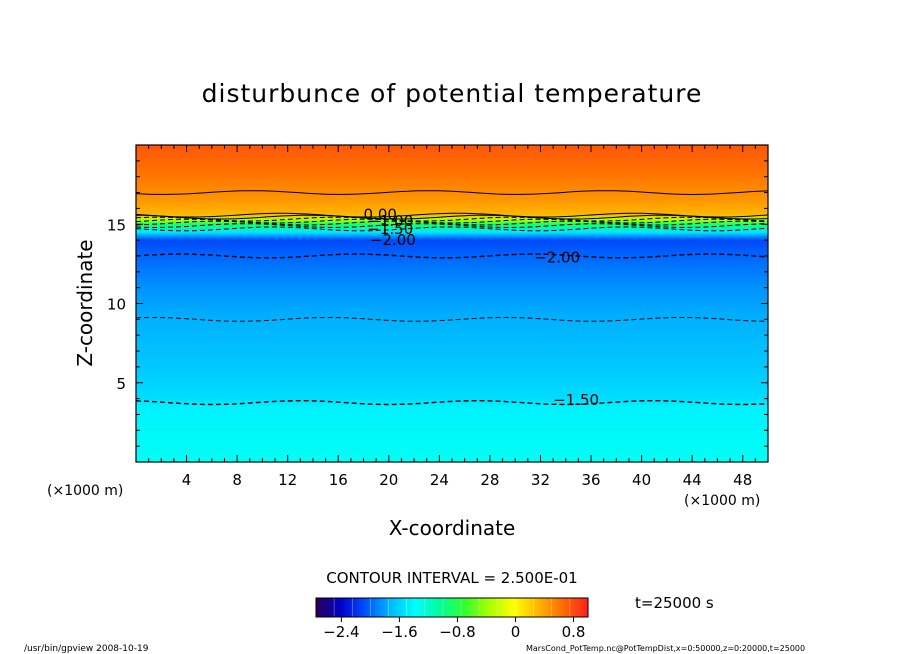  I want to click on colorbar-frame, so click(452, 607).